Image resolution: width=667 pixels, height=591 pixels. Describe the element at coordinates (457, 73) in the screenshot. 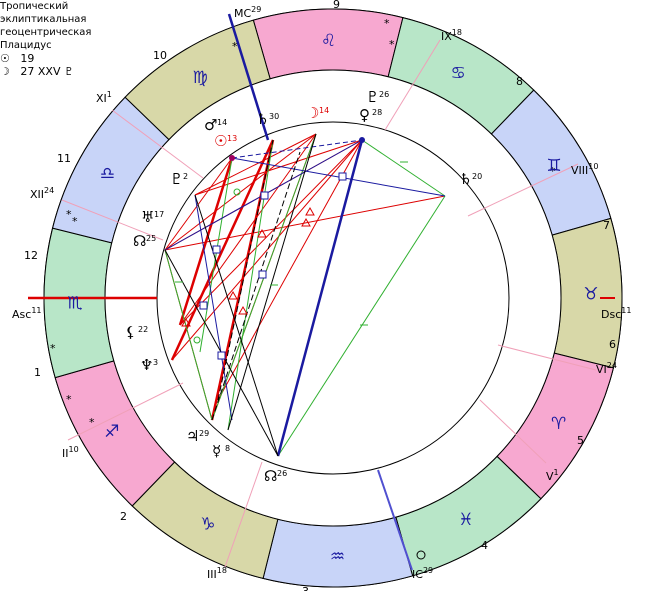

I see `zodiac-sign-icon: ♋` at that location.